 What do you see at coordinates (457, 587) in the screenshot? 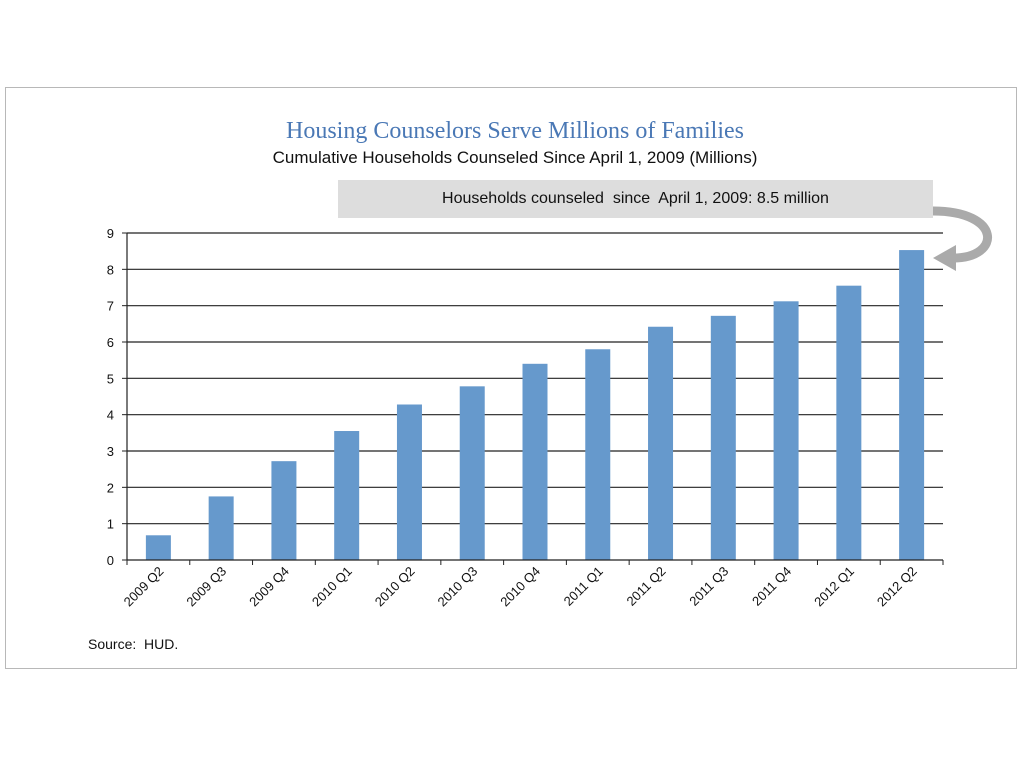
I see `x-tick-label: 2010 Q3` at bounding box center [457, 587].